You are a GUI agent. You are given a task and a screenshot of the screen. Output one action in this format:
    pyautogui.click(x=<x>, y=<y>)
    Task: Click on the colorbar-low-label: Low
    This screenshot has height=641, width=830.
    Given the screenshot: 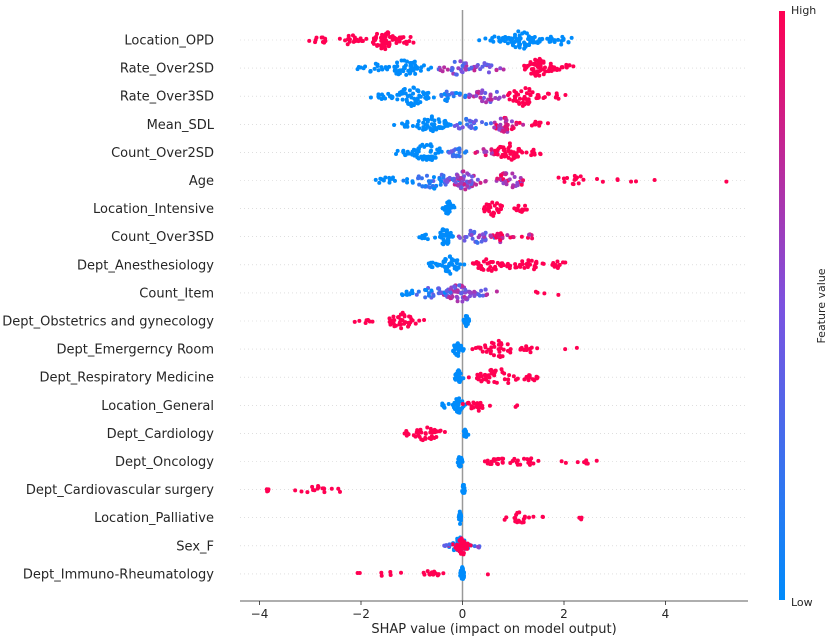 What is the action you would take?
    pyautogui.click(x=802, y=602)
    